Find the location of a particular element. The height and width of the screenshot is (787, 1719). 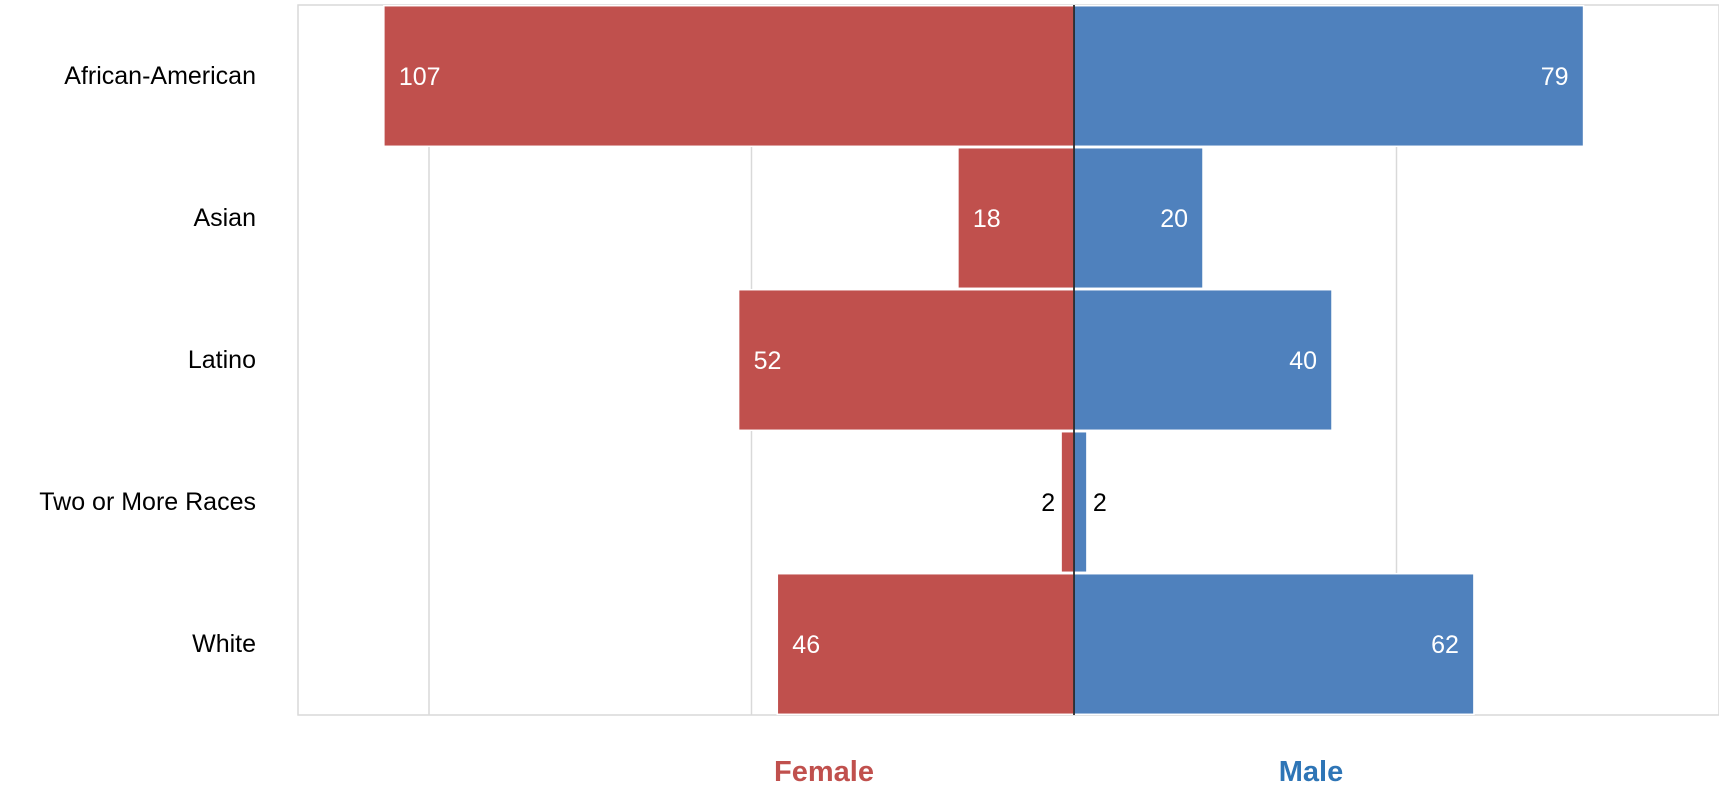

category-label-2: Latino is located at coordinates (222, 360).